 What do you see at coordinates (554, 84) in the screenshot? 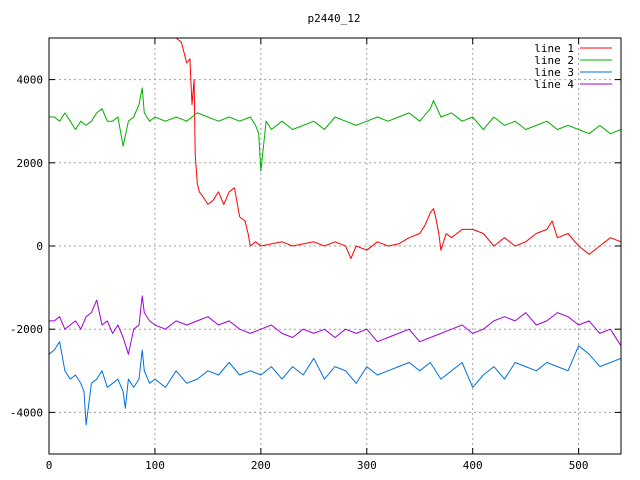
I see `legend-label: line 4` at bounding box center [554, 84].